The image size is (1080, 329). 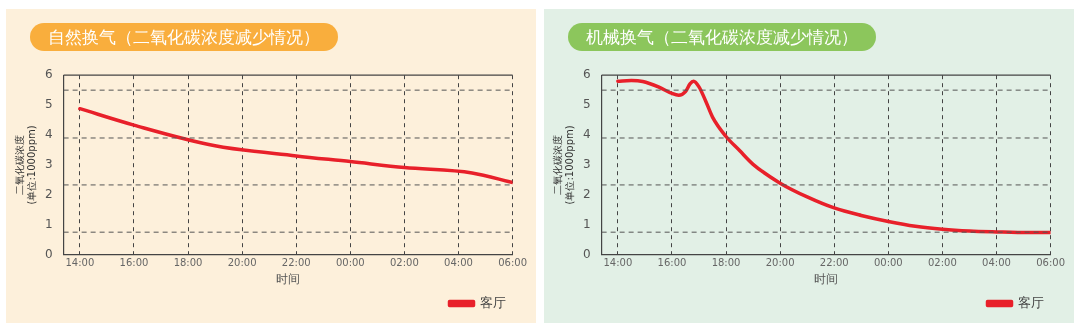 What do you see at coordinates (295, 145) in the screenshot?
I see `line-series` at bounding box center [295, 145].